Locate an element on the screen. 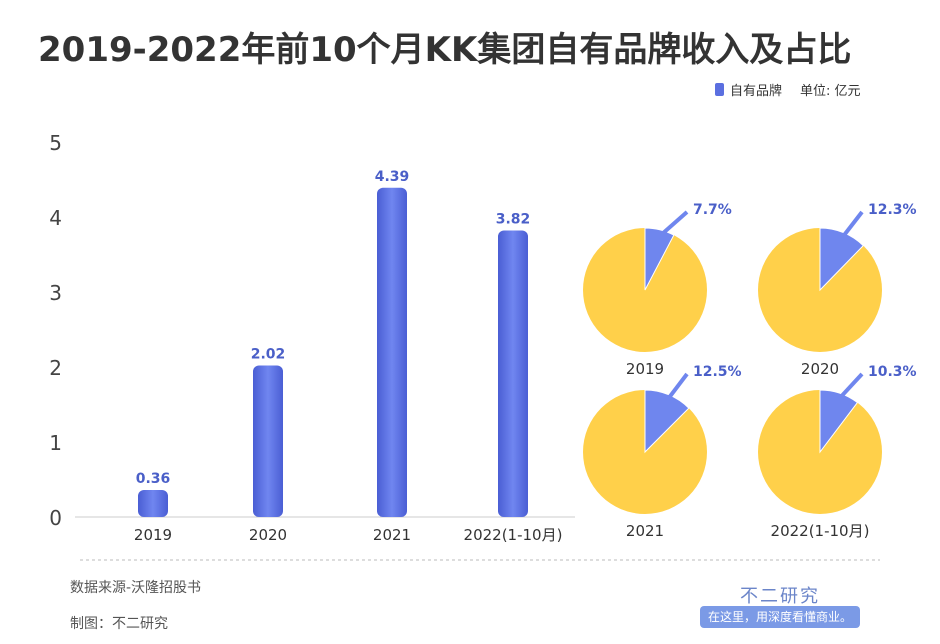 This screenshot has height=644, width=940. brand-logo-text: 不二研究 is located at coordinates (780, 596).